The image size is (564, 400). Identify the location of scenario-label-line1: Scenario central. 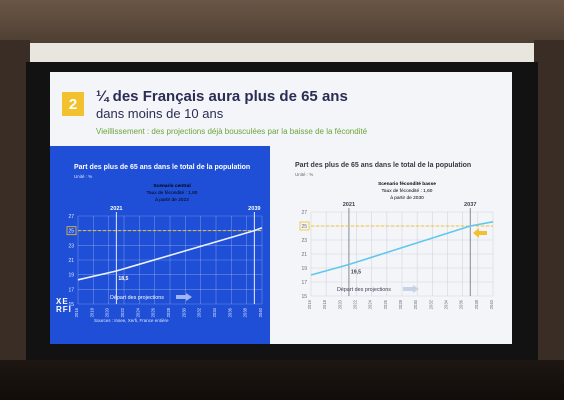
(171, 186).